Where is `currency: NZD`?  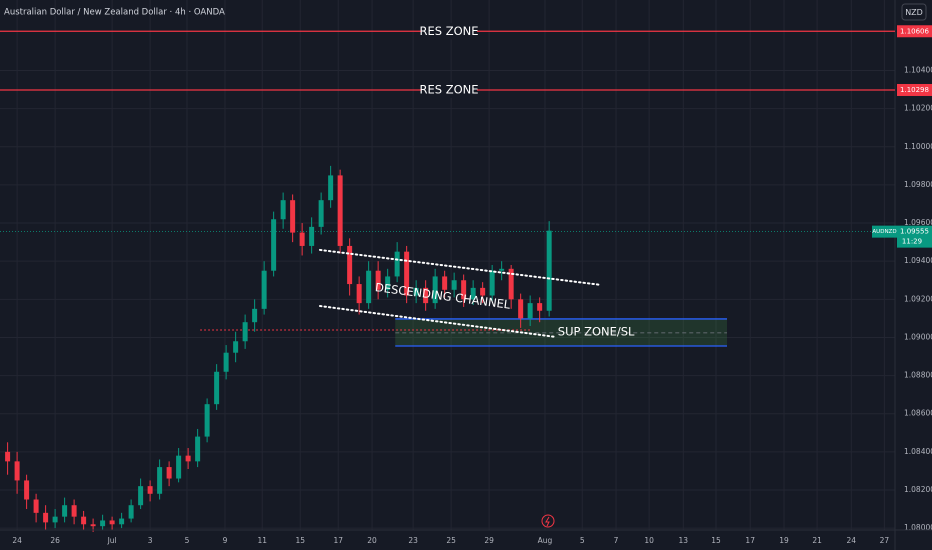 currency: NZD is located at coordinates (914, 12).